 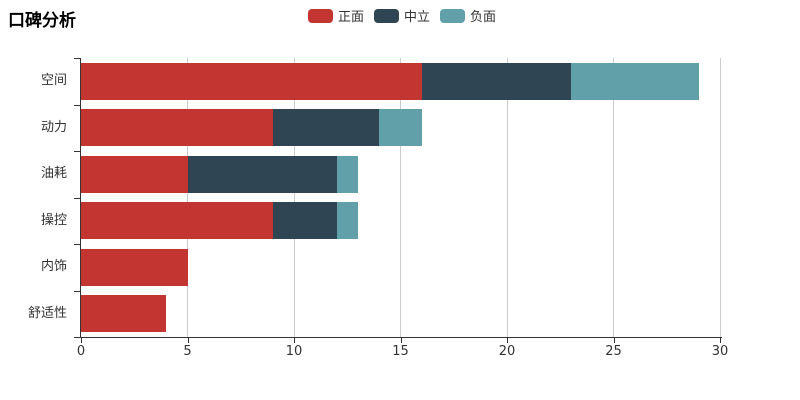 I want to click on x-tick-label: 25, so click(x=613, y=351).